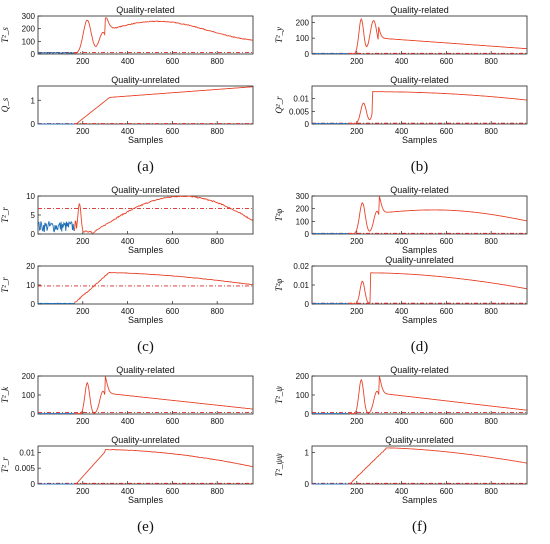  Describe the element at coordinates (420, 347) in the screenshot. I see `panel-label: (d)` at that location.